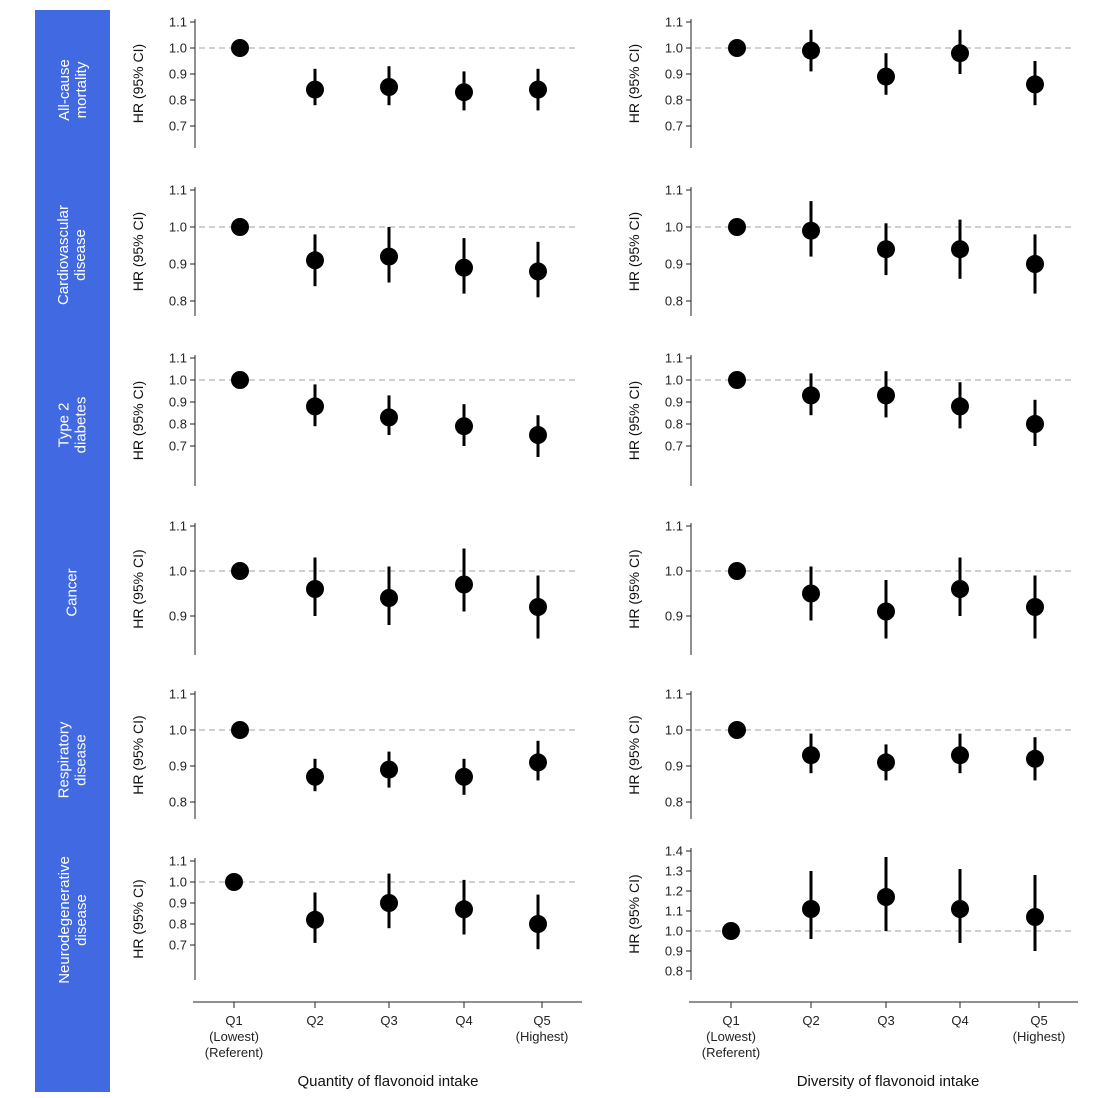 Image resolution: width=1115 pixels, height=1098 pixels. What do you see at coordinates (888, 1081) in the screenshot?
I see `x-axis-title-diversity: Diversity of flavonoid intake` at bounding box center [888, 1081].